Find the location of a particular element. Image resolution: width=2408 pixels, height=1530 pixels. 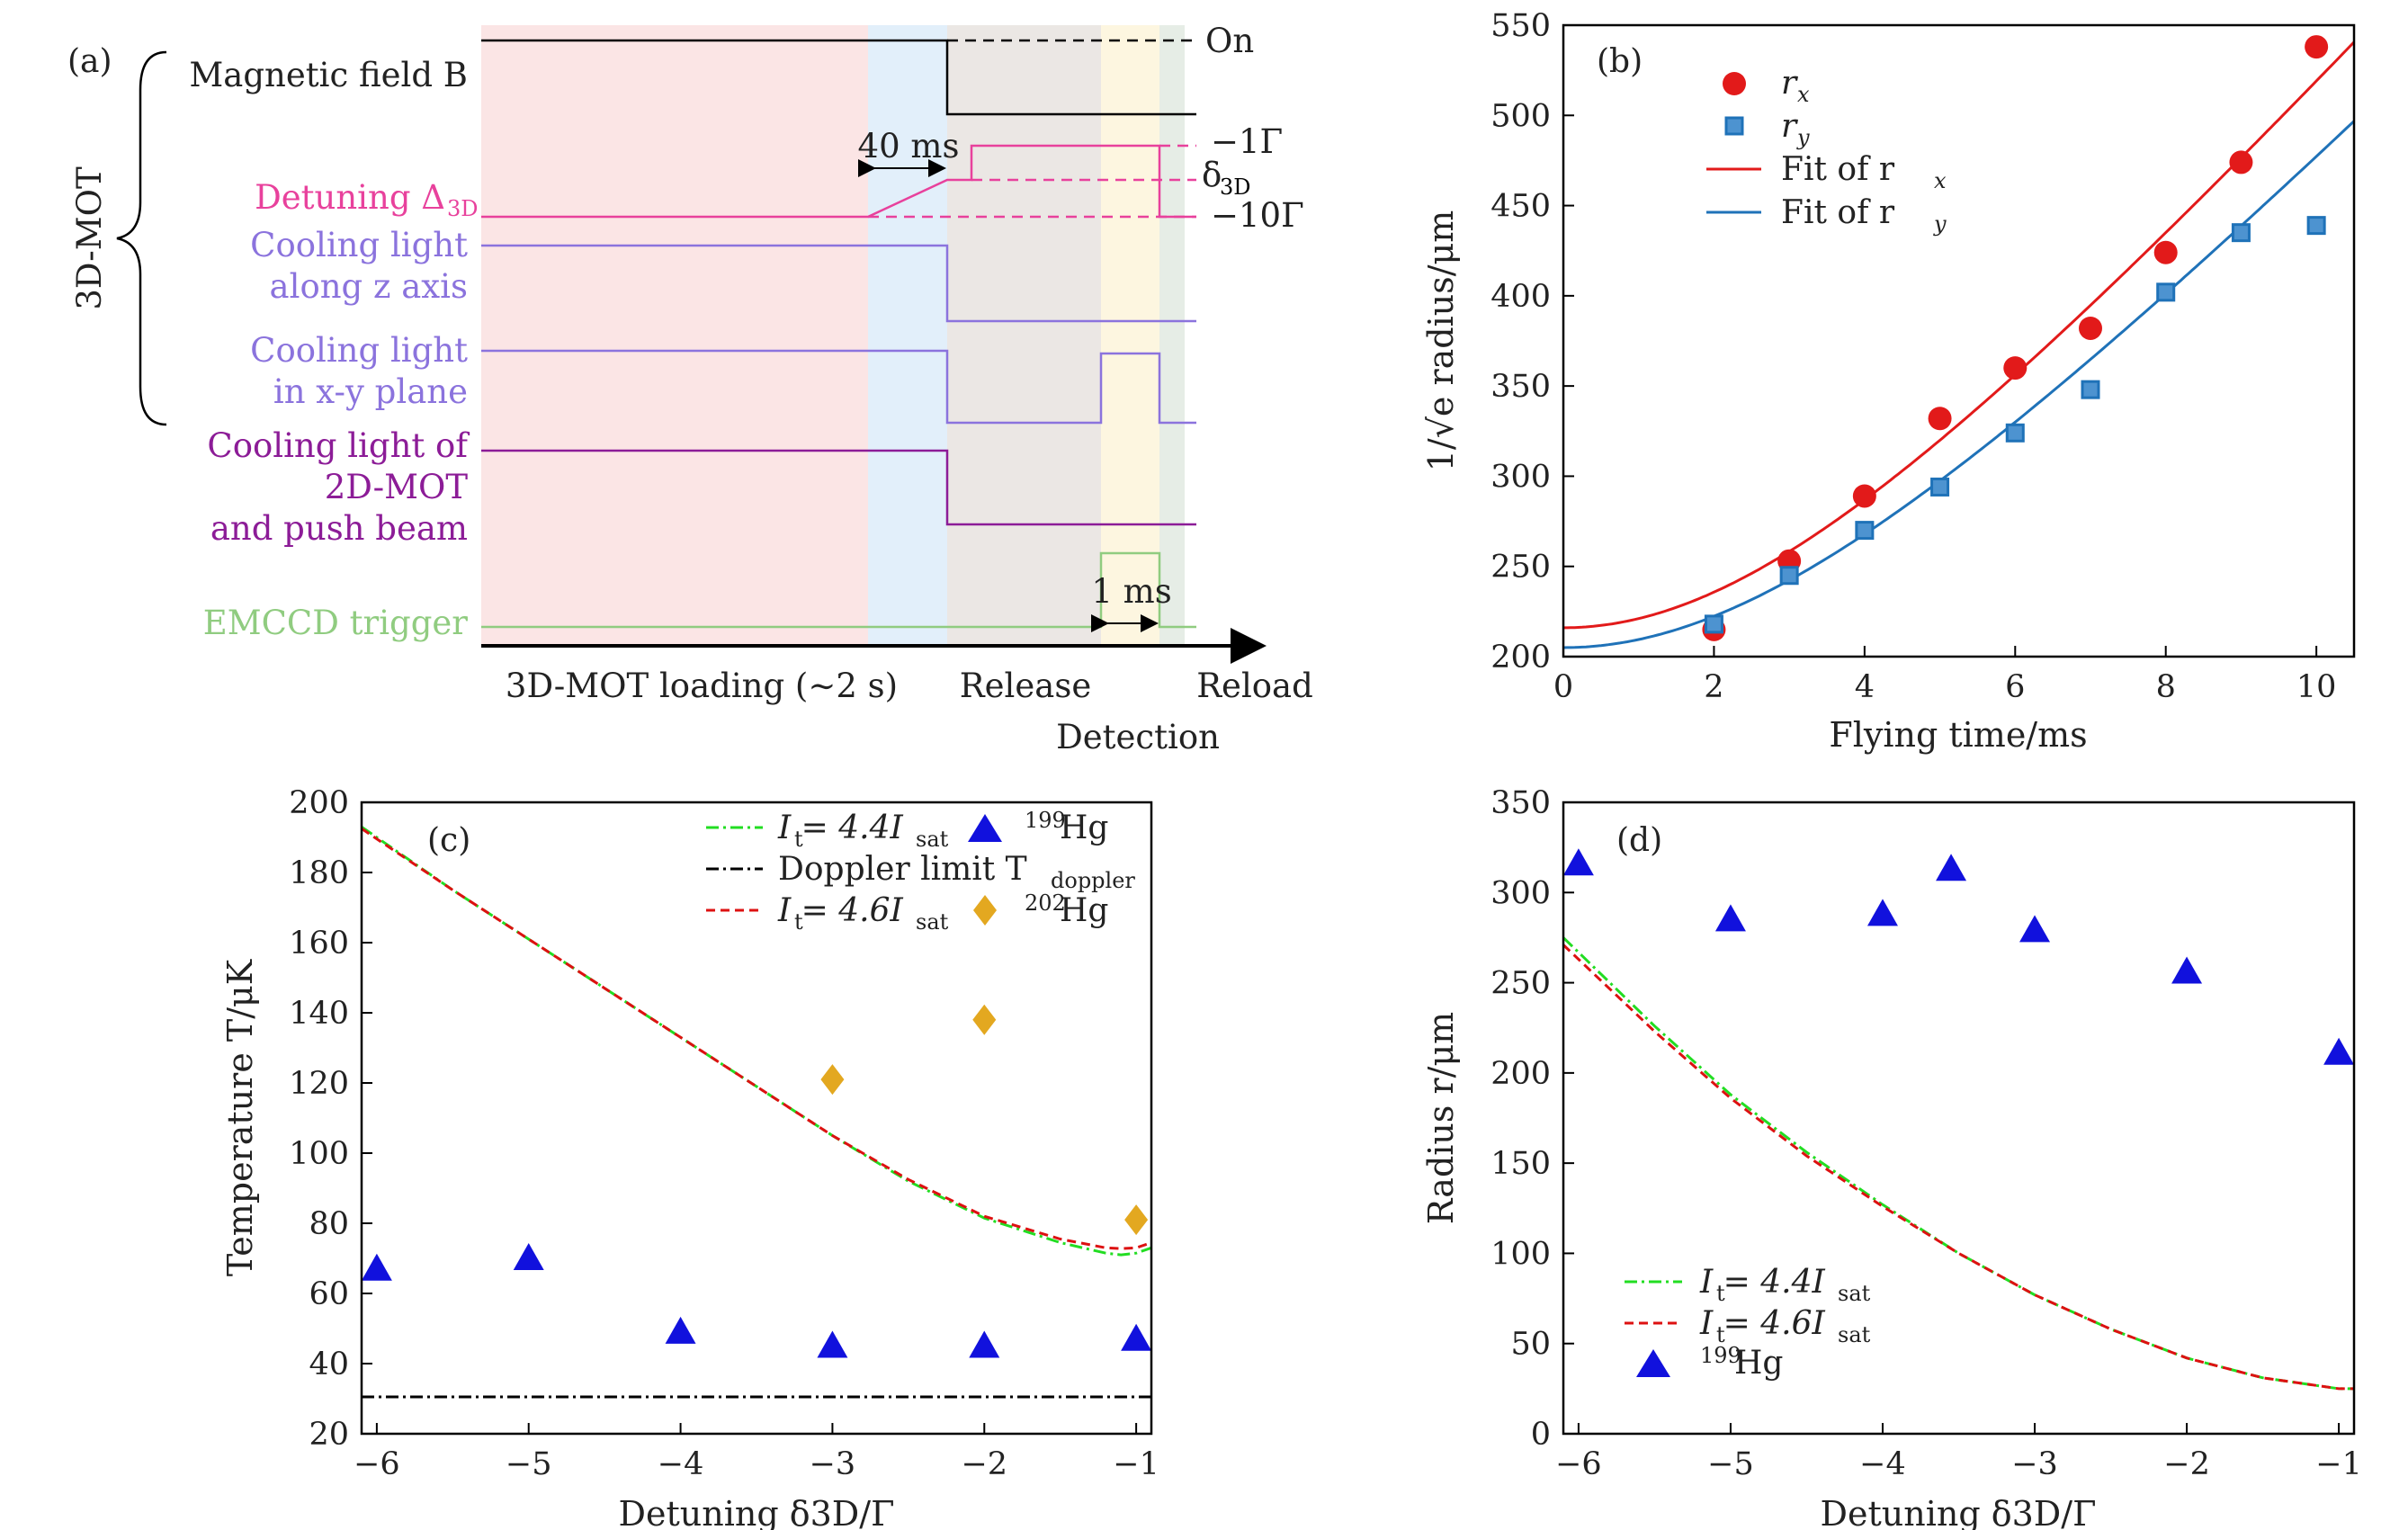

panel-b-data-points is located at coordinates (2015, 338).